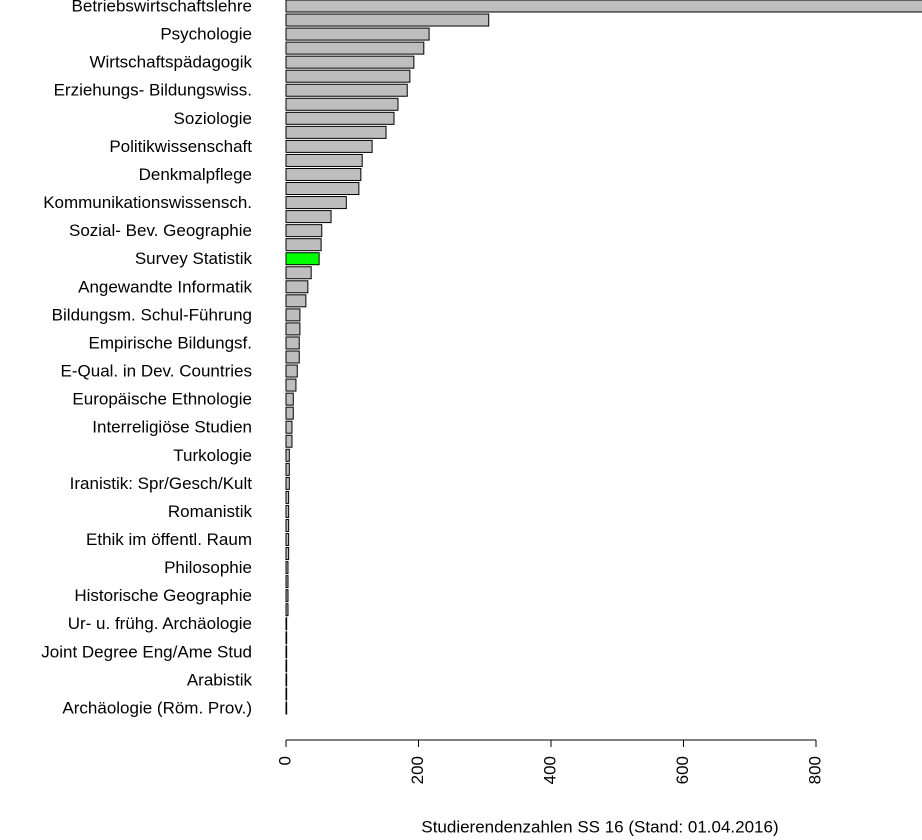 This screenshot has height=840, width=922. Describe the element at coordinates (152, 314) in the screenshot. I see `y-tick-label: Bildungsm. Schul-Führung` at that location.